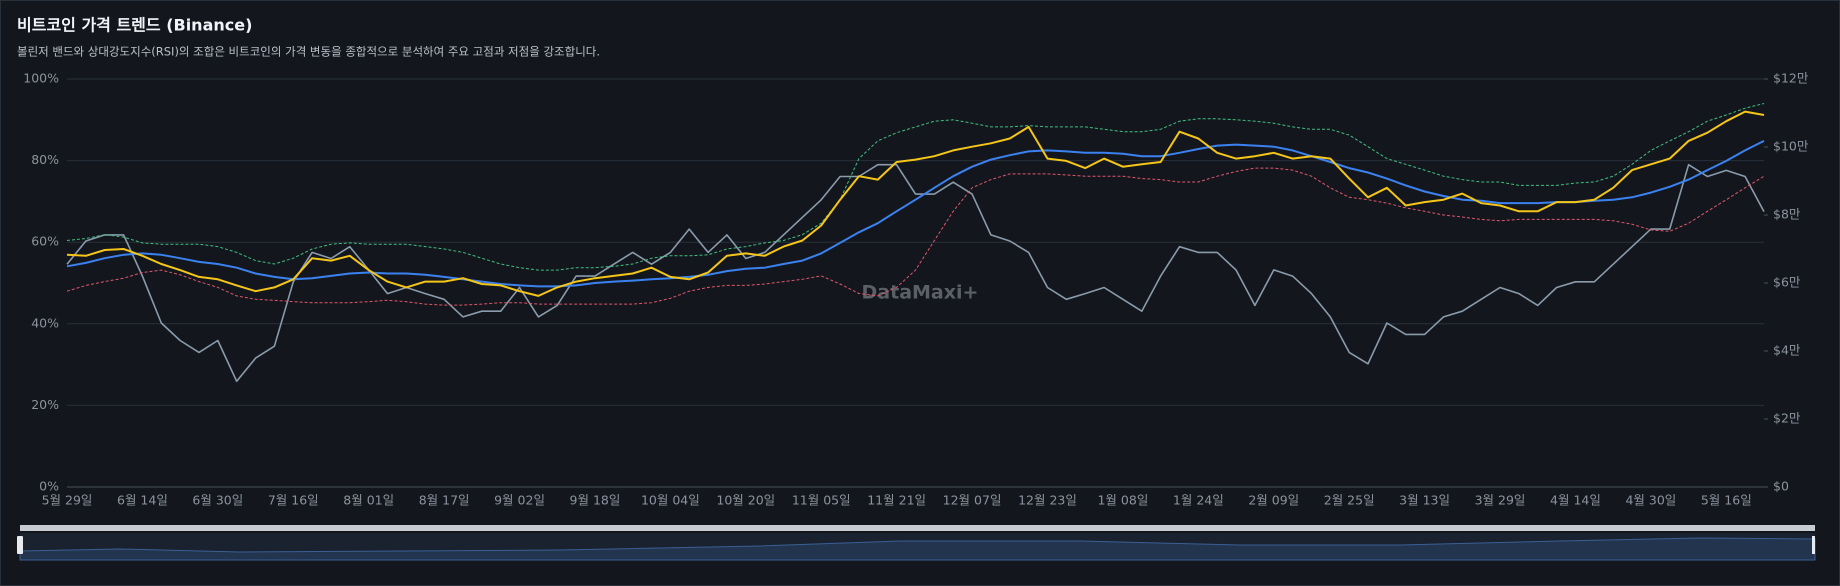 This screenshot has height=586, width=1840. What do you see at coordinates (293, 500) in the screenshot?
I see `x-tick-label: 7월 16일` at bounding box center [293, 500].